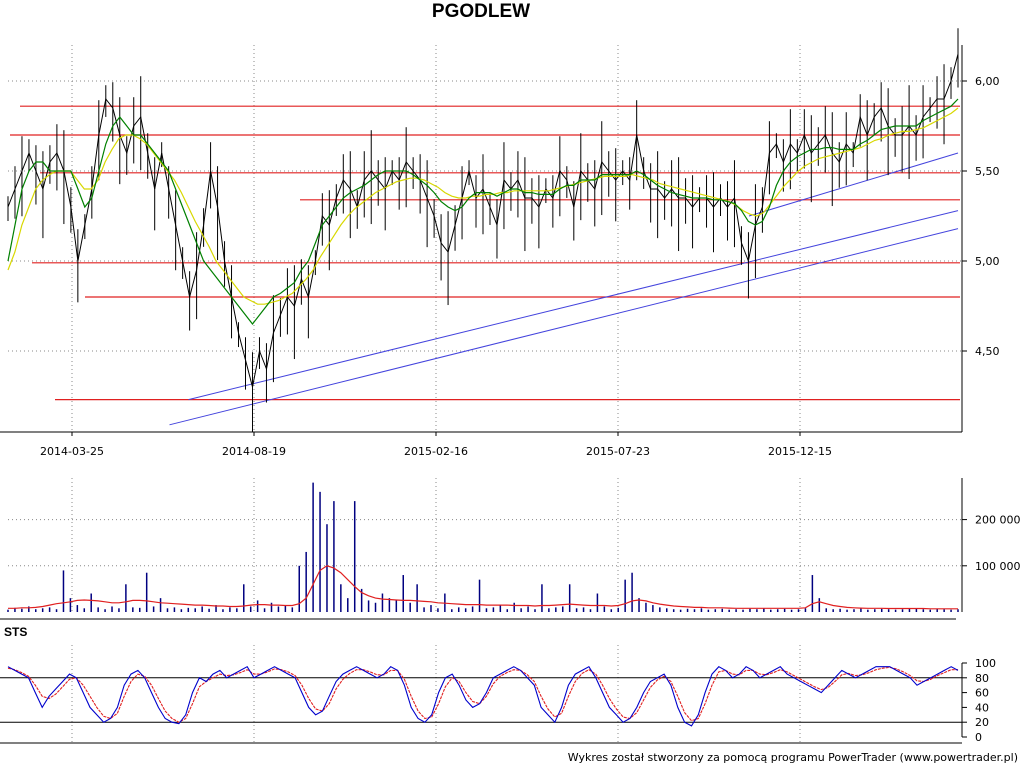 This screenshot has width=1024, height=768. What do you see at coordinates (436, 451) in the screenshot?
I see `x-tick-label-2: 2015-02-16` at bounding box center [436, 451].